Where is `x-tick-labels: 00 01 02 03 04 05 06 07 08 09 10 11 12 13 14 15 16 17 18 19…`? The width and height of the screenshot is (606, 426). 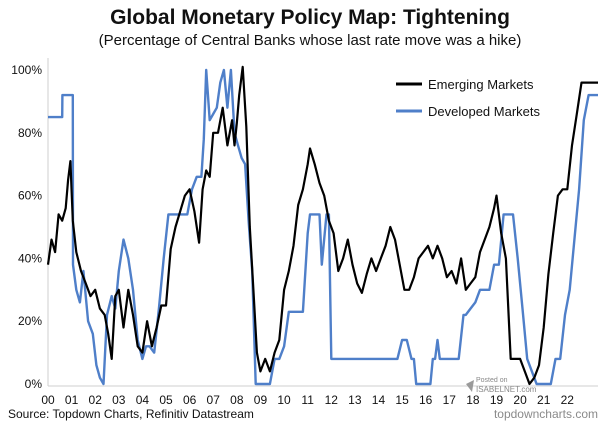
x-tick-labels: 00 01 02 03 04 05 06 07 08 09 10 11 12 13 14 15 16 17 18 19… is located at coordinates (307, 400).